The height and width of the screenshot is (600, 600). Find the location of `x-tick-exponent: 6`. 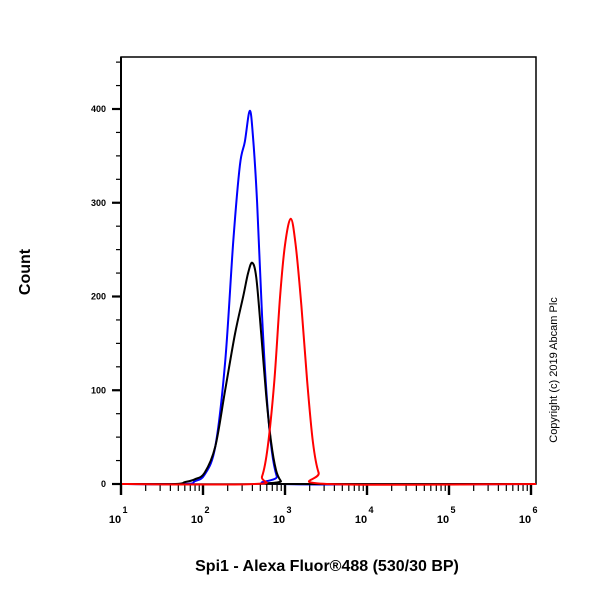

x-tick-exponent: 6 is located at coordinates (534, 510).